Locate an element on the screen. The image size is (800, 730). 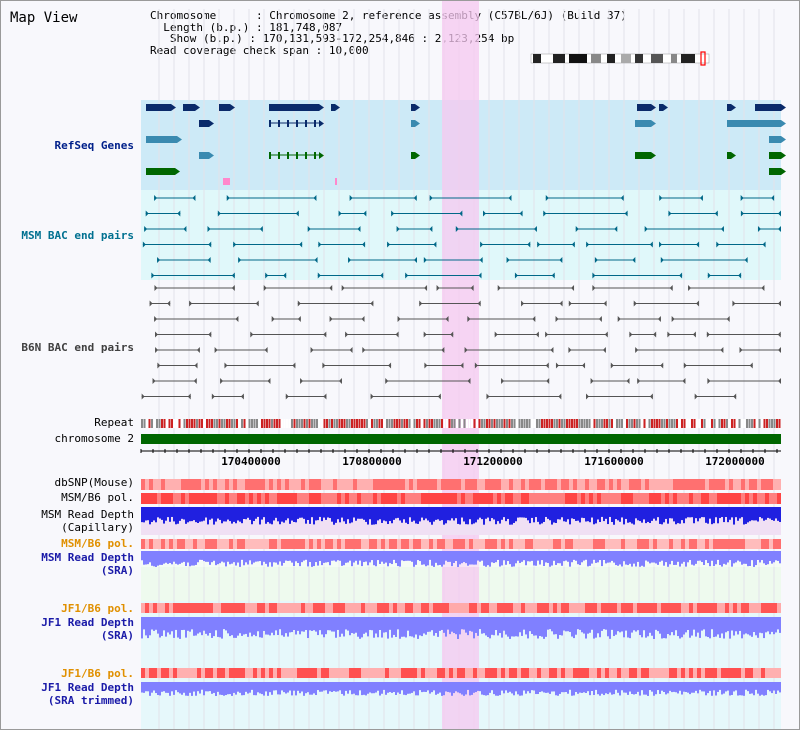
msm-b6-pol-label: MSM/B6 pol. is located at coordinates (97, 497).